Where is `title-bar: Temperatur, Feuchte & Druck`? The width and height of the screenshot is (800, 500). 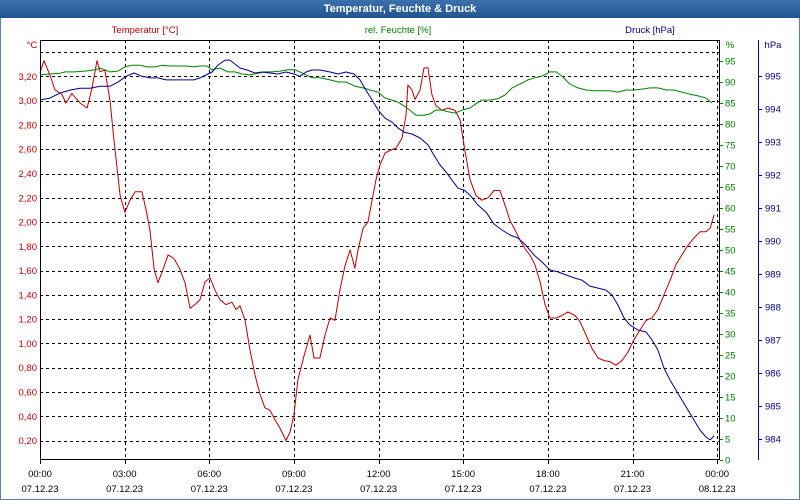
title-bar: Temperatur, Feuchte & Druck is located at coordinates (400, 9).